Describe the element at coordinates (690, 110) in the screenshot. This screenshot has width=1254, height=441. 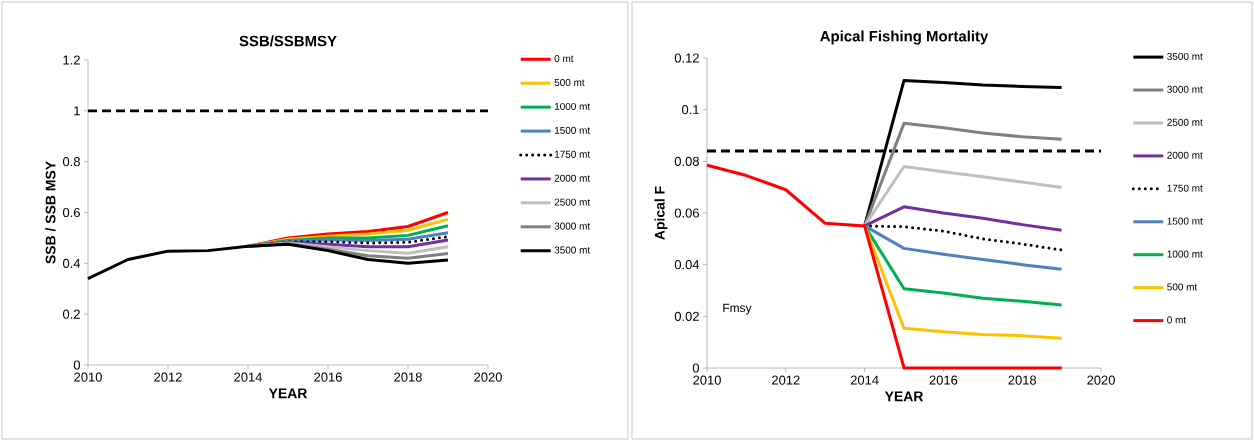
I see `y-tick-label: 0.1` at that location.